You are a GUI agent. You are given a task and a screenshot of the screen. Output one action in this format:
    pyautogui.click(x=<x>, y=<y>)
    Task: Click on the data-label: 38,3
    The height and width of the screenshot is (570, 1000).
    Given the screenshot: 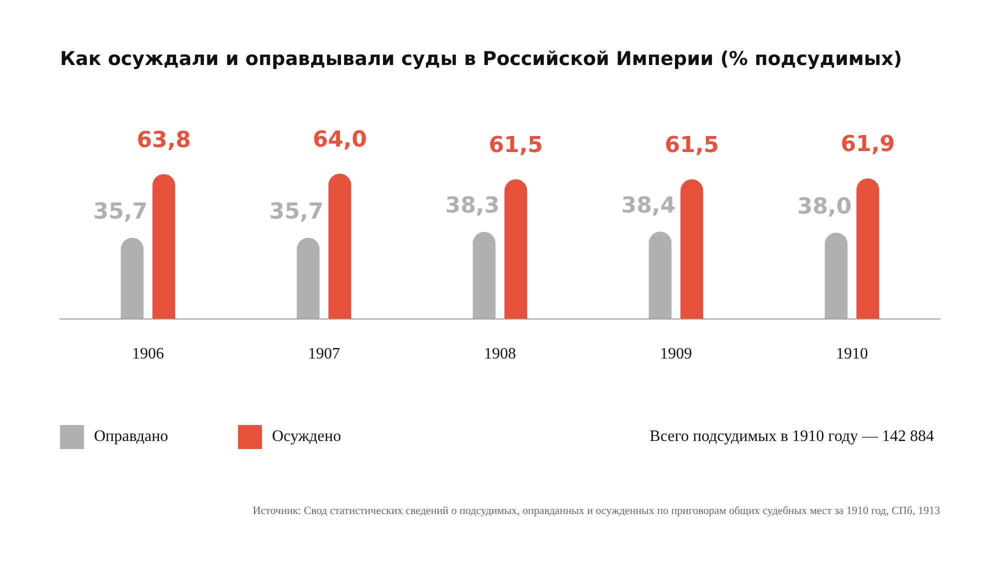 What is the action you would take?
    pyautogui.click(x=472, y=206)
    